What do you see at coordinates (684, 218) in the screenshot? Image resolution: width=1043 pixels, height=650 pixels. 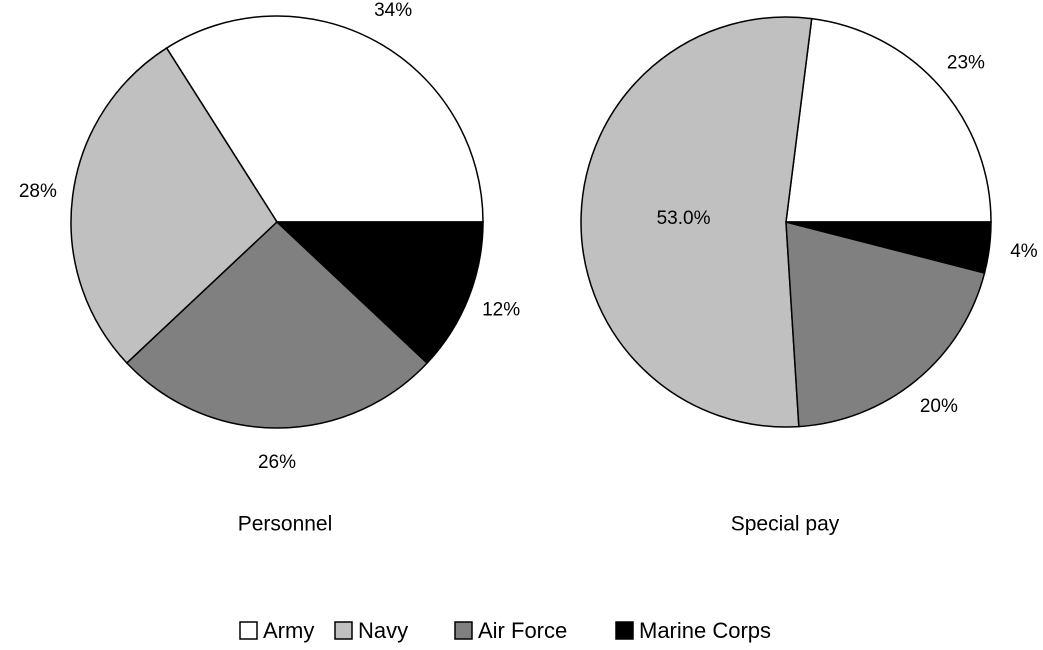 I see `data-label: 53.0%` at bounding box center [684, 218].